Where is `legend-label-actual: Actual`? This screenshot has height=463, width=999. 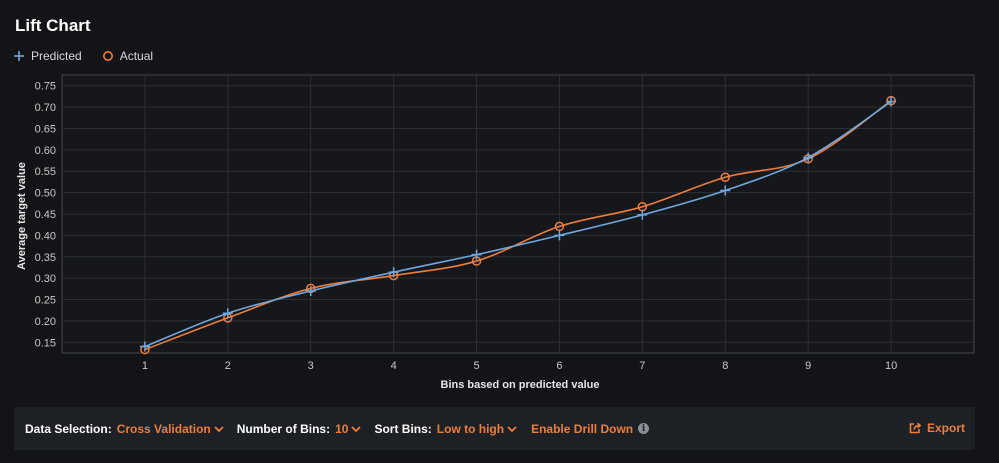
legend-label-actual: Actual is located at coordinates (136, 56).